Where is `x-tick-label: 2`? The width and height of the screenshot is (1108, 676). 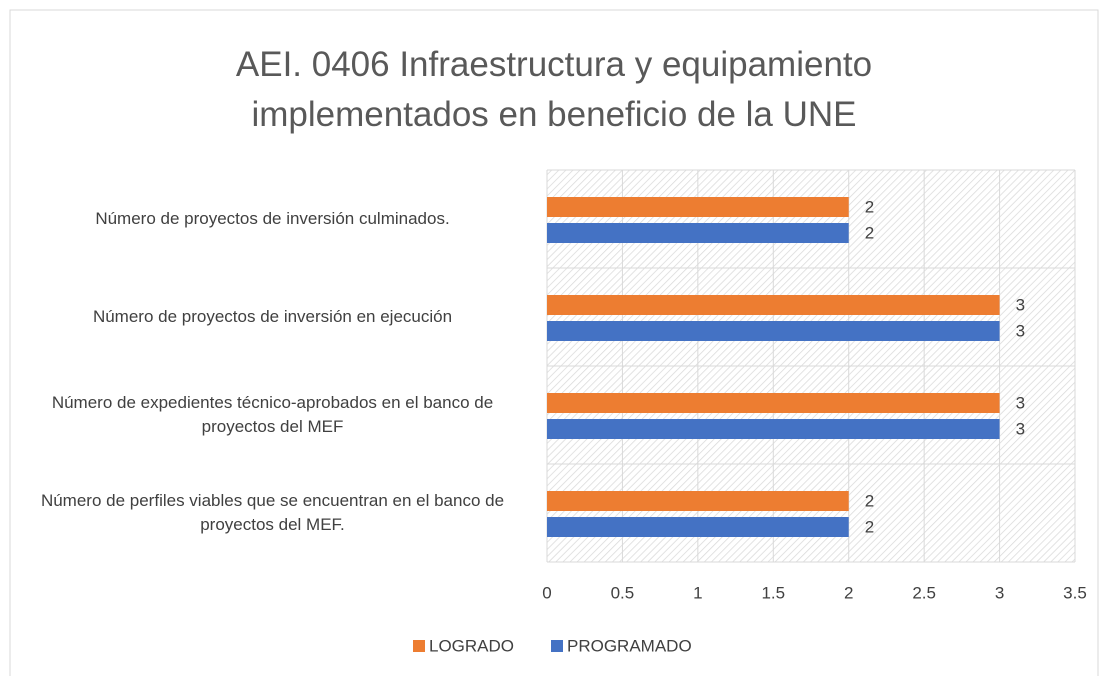
x-tick-label: 2 is located at coordinates (848, 592).